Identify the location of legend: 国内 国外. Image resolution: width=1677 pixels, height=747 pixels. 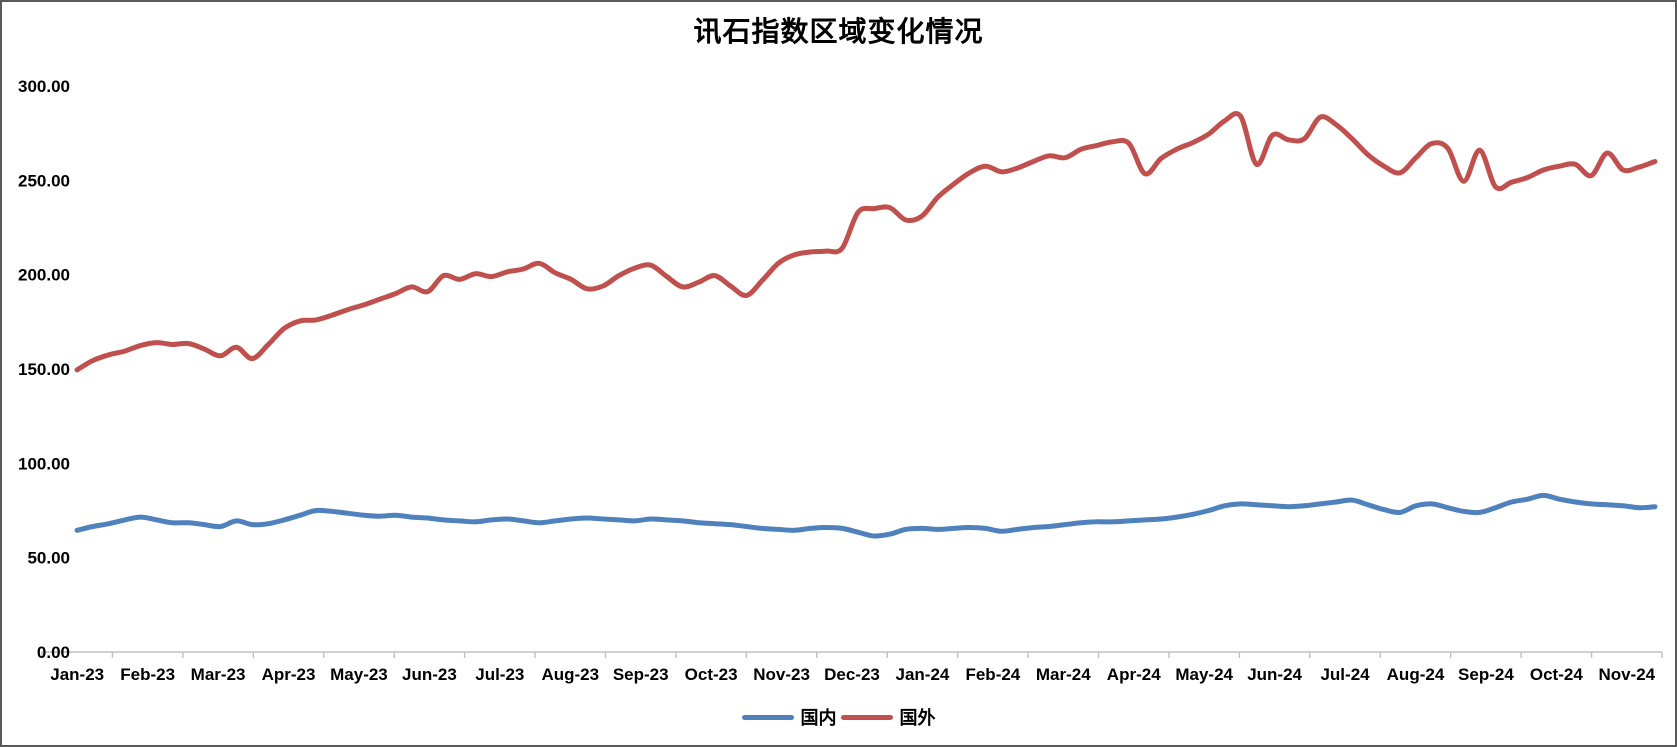
(838, 717).